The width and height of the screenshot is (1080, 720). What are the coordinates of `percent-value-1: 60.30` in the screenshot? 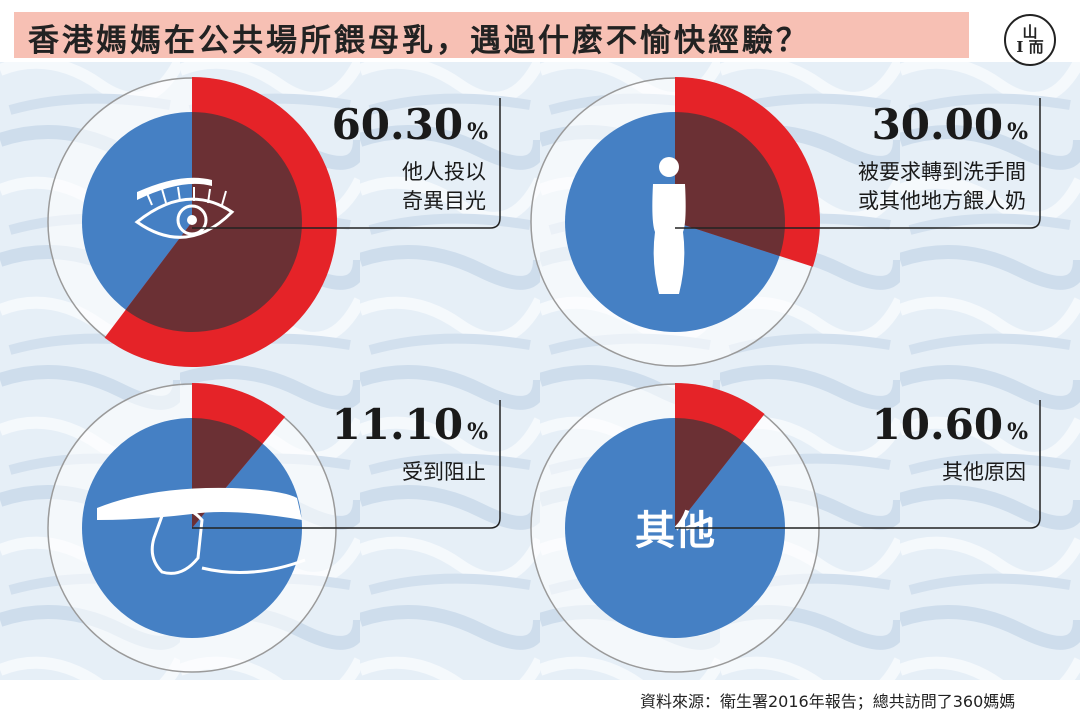 It's located at (397, 124).